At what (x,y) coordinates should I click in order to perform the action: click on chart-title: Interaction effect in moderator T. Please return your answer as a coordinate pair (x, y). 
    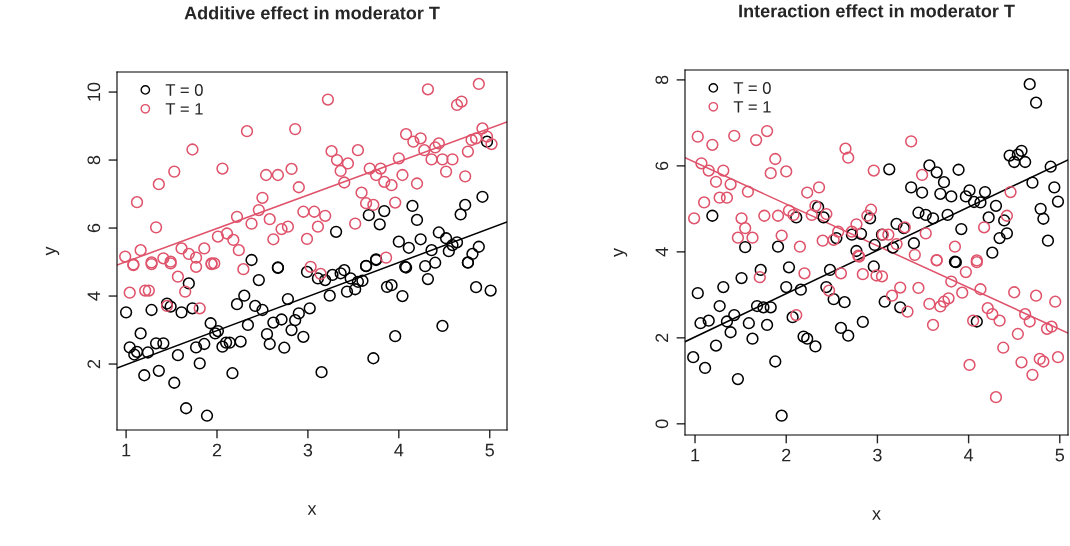
    Looking at the image, I should click on (877, 11).